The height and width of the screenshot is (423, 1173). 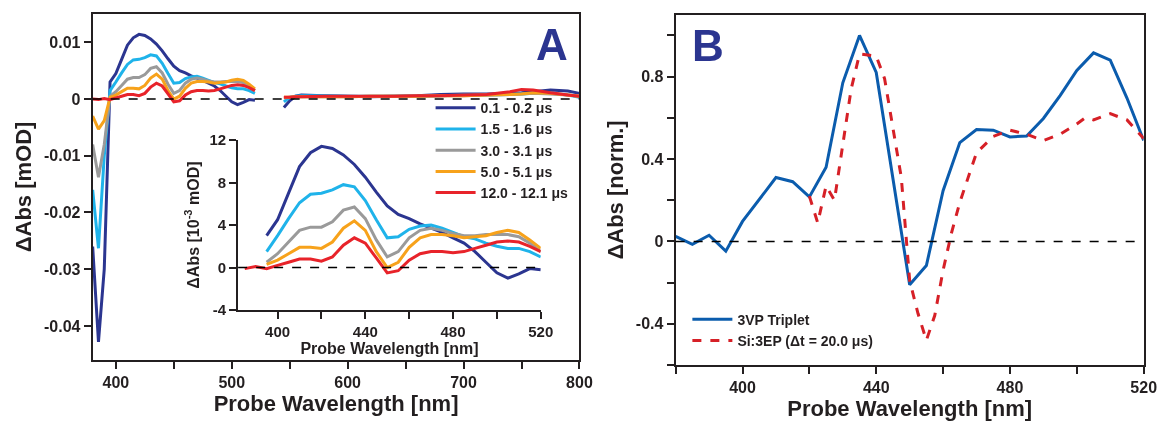 I want to click on y-axis-title: ΔAbs [norm.], so click(x=616, y=190).